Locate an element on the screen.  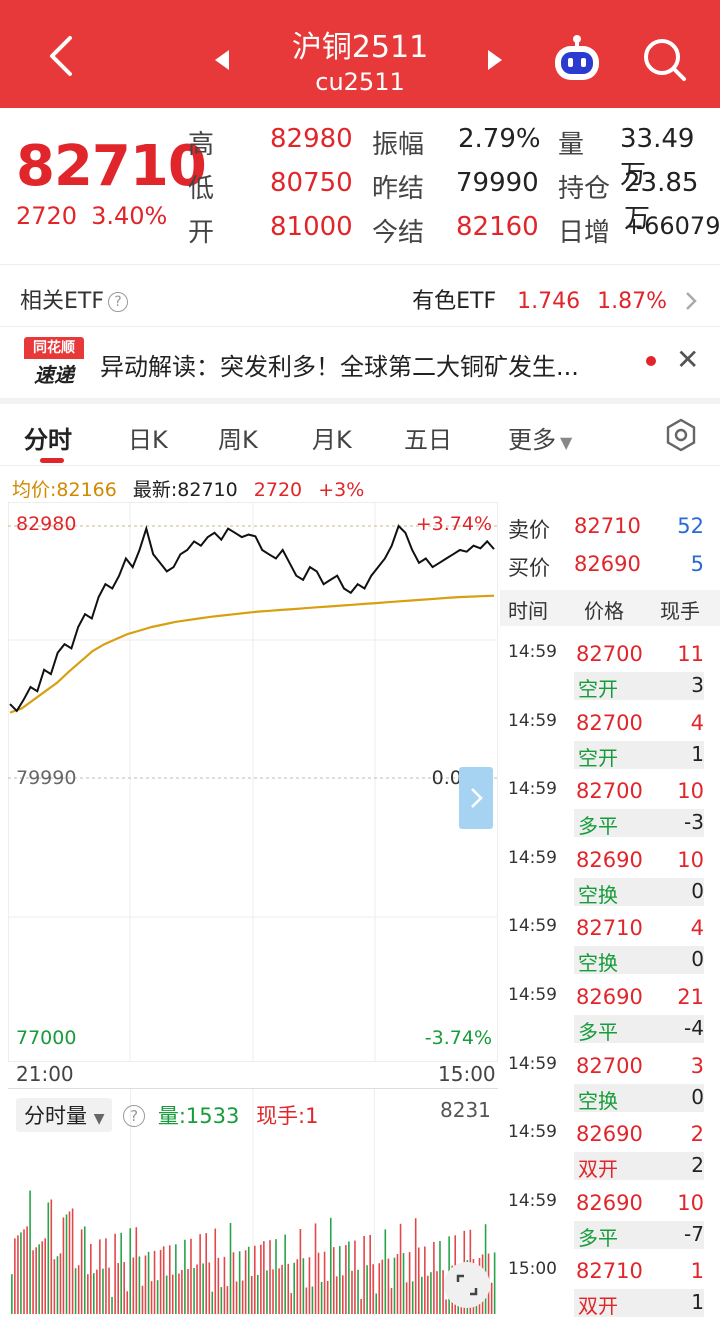
tick-row: 14:59 82700 4 空开 1 is located at coordinates (610, 745).